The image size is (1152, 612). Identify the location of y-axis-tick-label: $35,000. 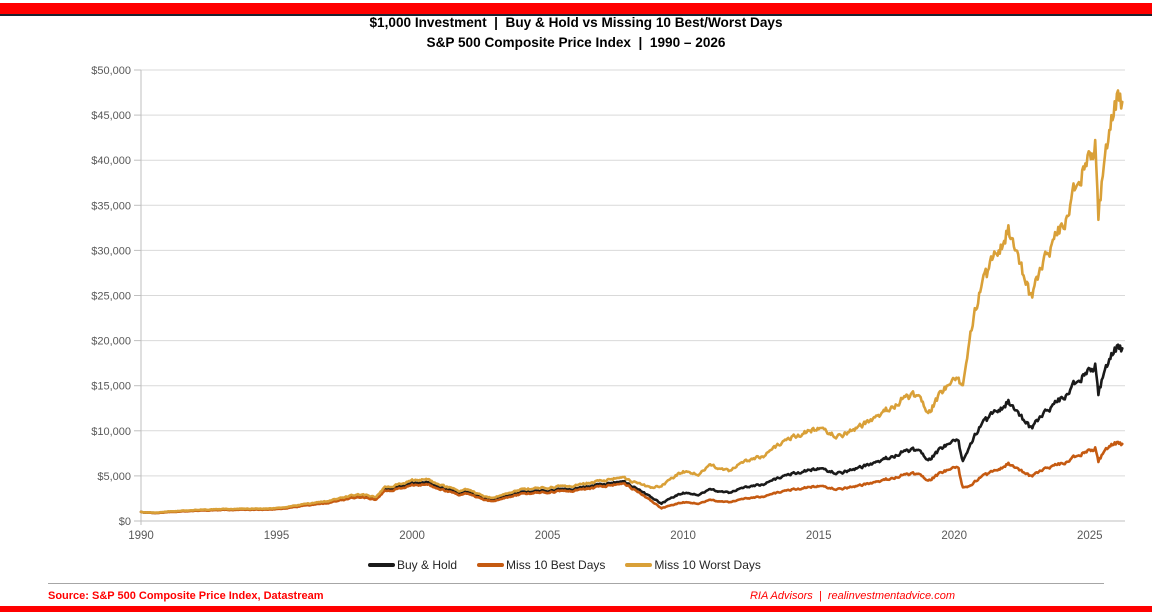
(111, 206).